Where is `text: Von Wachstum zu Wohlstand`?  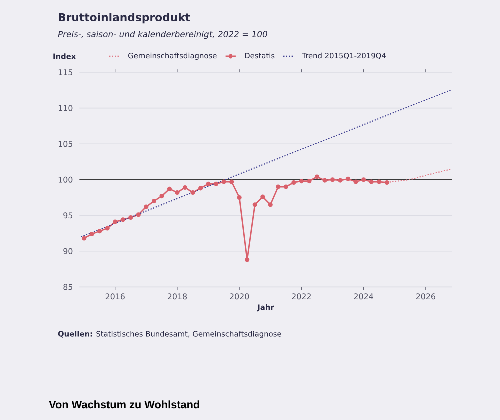
text: Von Wachstum zu Wohlstand is located at coordinates (124, 404).